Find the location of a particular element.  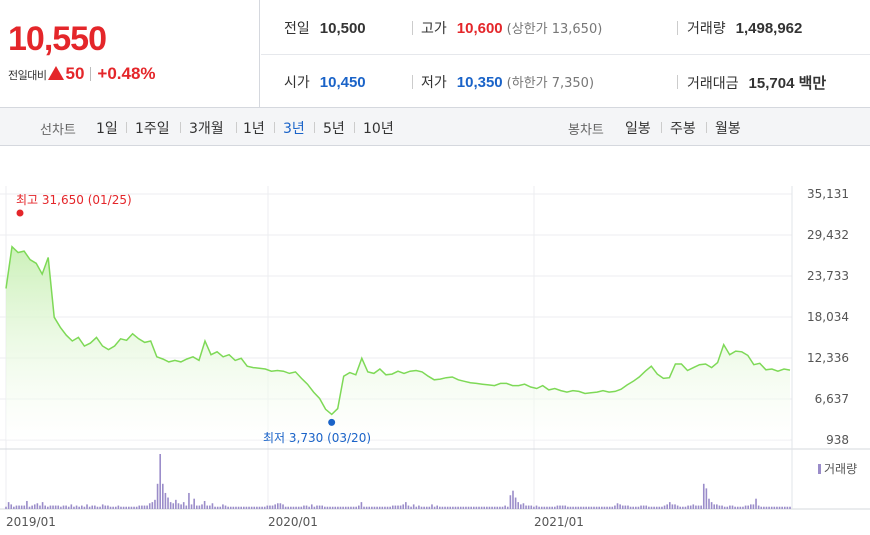

stat-volume: 거래량 1,498,962 is located at coordinates (744, 28).